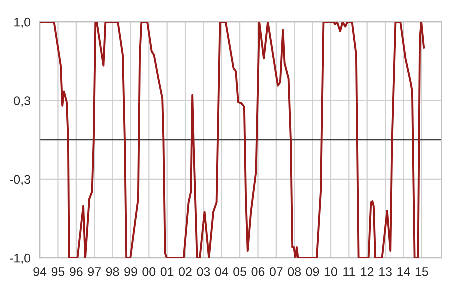  Describe the element at coordinates (149, 271) in the screenshot. I see `x-tick-label: 00` at that location.